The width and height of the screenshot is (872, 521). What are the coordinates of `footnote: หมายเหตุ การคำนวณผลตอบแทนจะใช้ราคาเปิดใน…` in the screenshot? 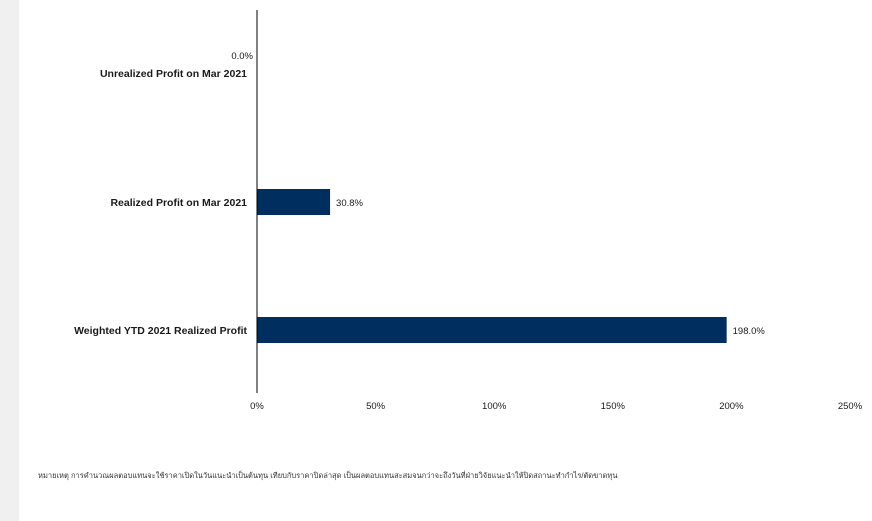 It's located at (328, 475).